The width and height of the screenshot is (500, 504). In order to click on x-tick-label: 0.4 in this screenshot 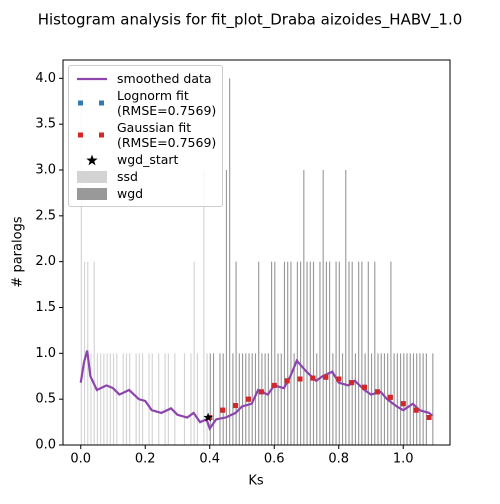, I will do `click(209, 459)`.